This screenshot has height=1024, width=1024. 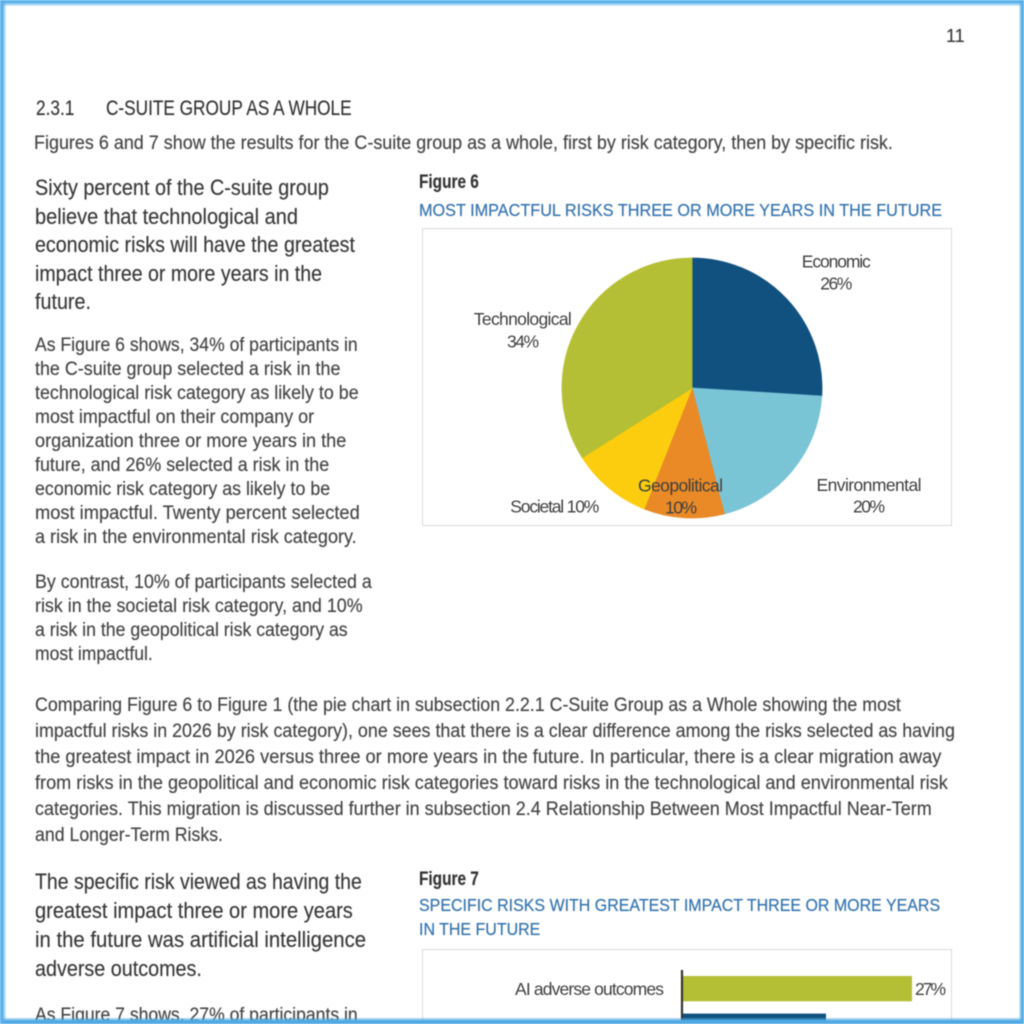 I want to click on svg-text: Economic, so click(x=836, y=262).